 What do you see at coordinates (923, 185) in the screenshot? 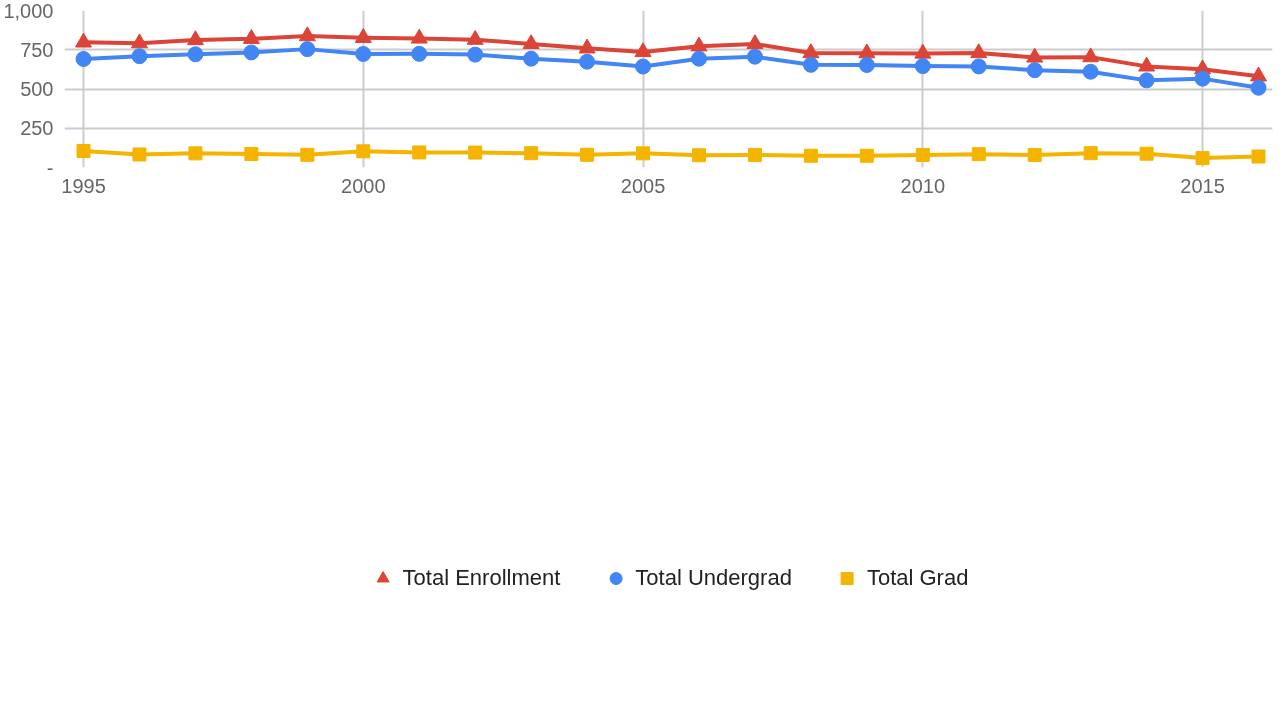
I see `x-tick-label: 2010` at bounding box center [923, 185].